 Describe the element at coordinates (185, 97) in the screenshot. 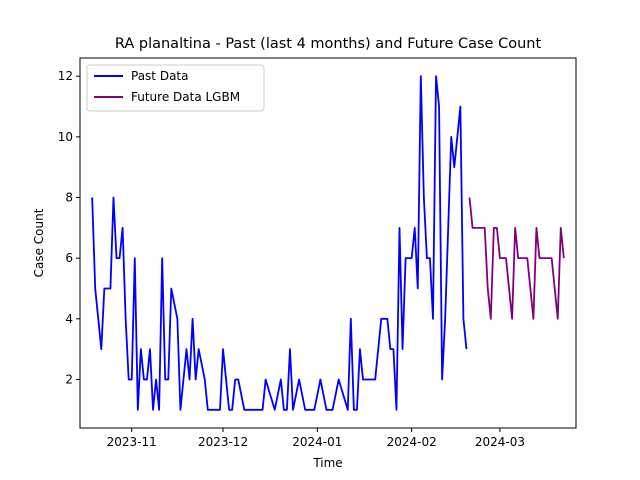

I see `legend-label-future-data-lgbm: Future Data LGBM` at that location.